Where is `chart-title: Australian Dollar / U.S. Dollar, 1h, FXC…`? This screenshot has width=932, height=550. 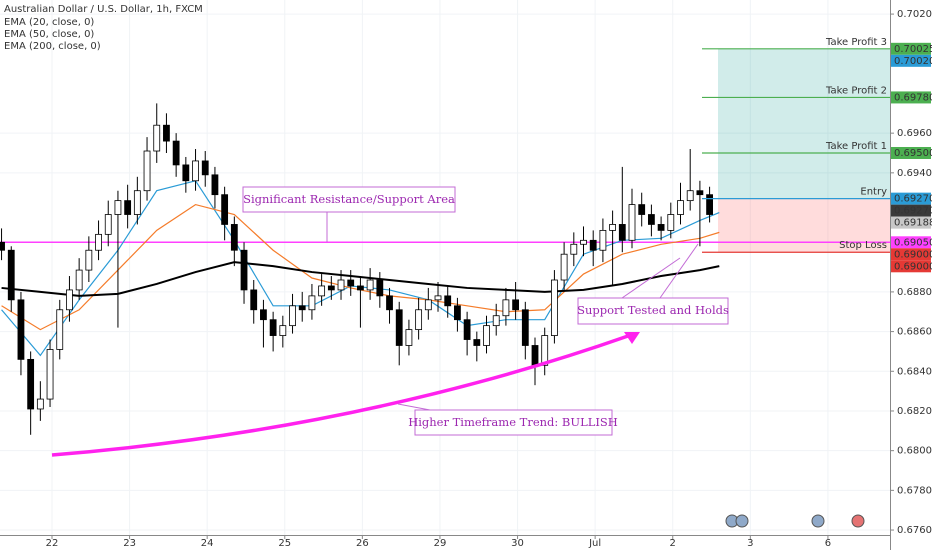
chart-title: Australian Dollar / U.S. Dollar, 1h, FXC… is located at coordinates (103, 9).